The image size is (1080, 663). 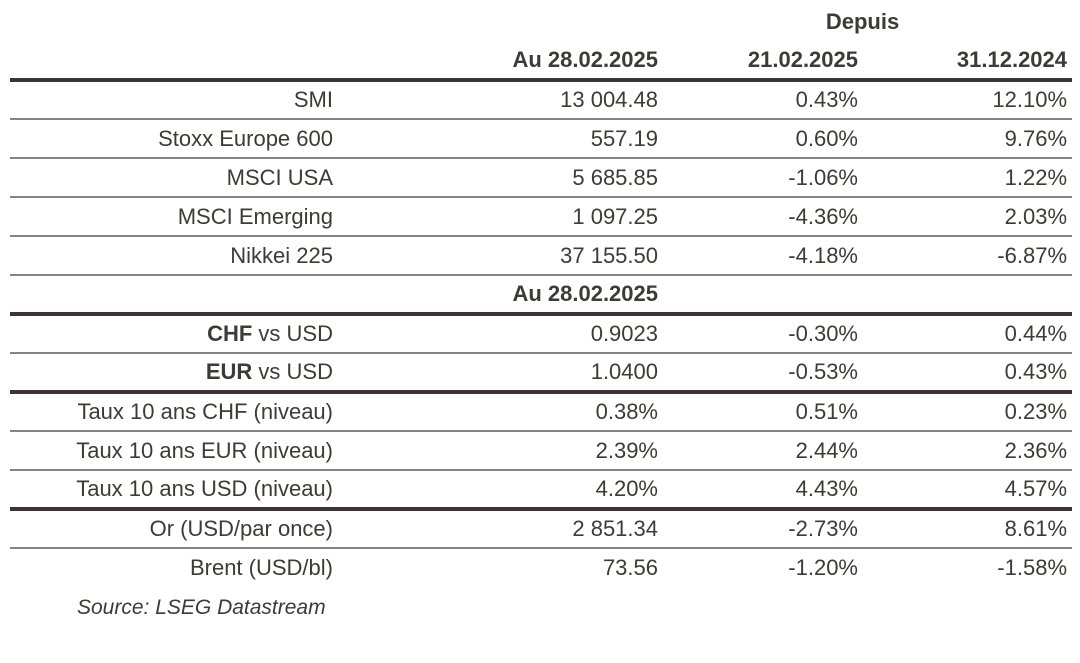 I want to click on row-label: Or (USD/par once), so click(x=171, y=529).